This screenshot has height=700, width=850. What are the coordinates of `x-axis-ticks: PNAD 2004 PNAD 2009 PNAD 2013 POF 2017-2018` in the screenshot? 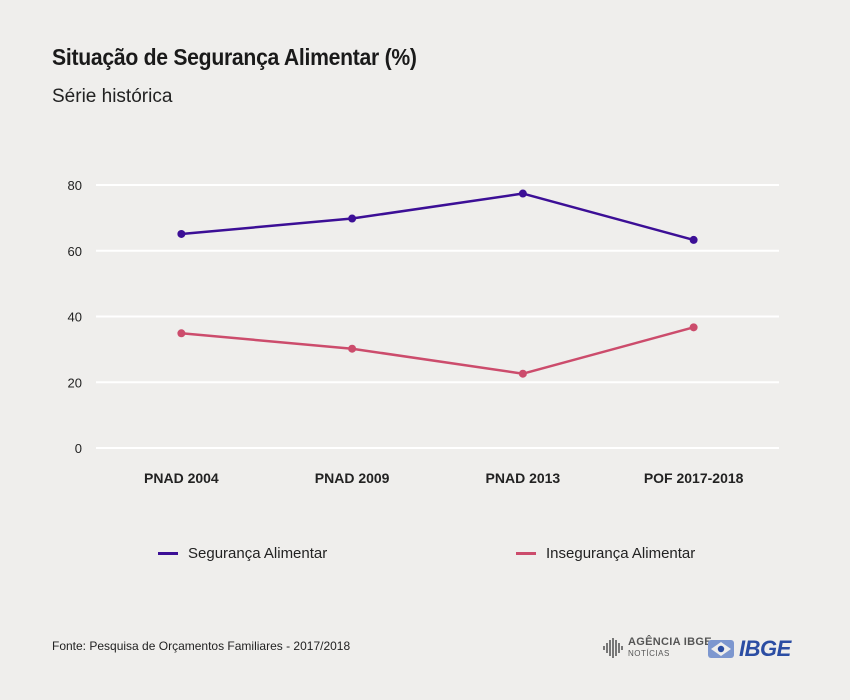 It's located at (444, 478).